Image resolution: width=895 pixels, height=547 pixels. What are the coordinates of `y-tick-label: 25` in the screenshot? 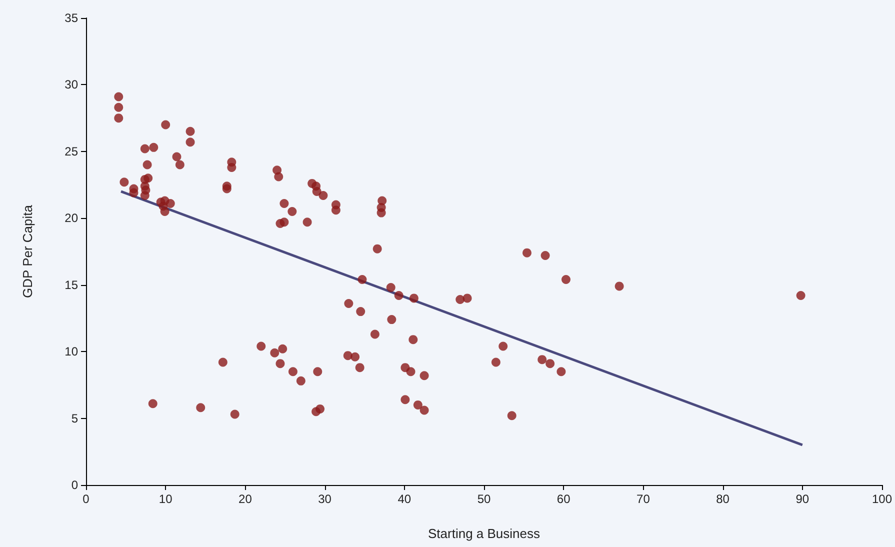 It's located at (71, 151).